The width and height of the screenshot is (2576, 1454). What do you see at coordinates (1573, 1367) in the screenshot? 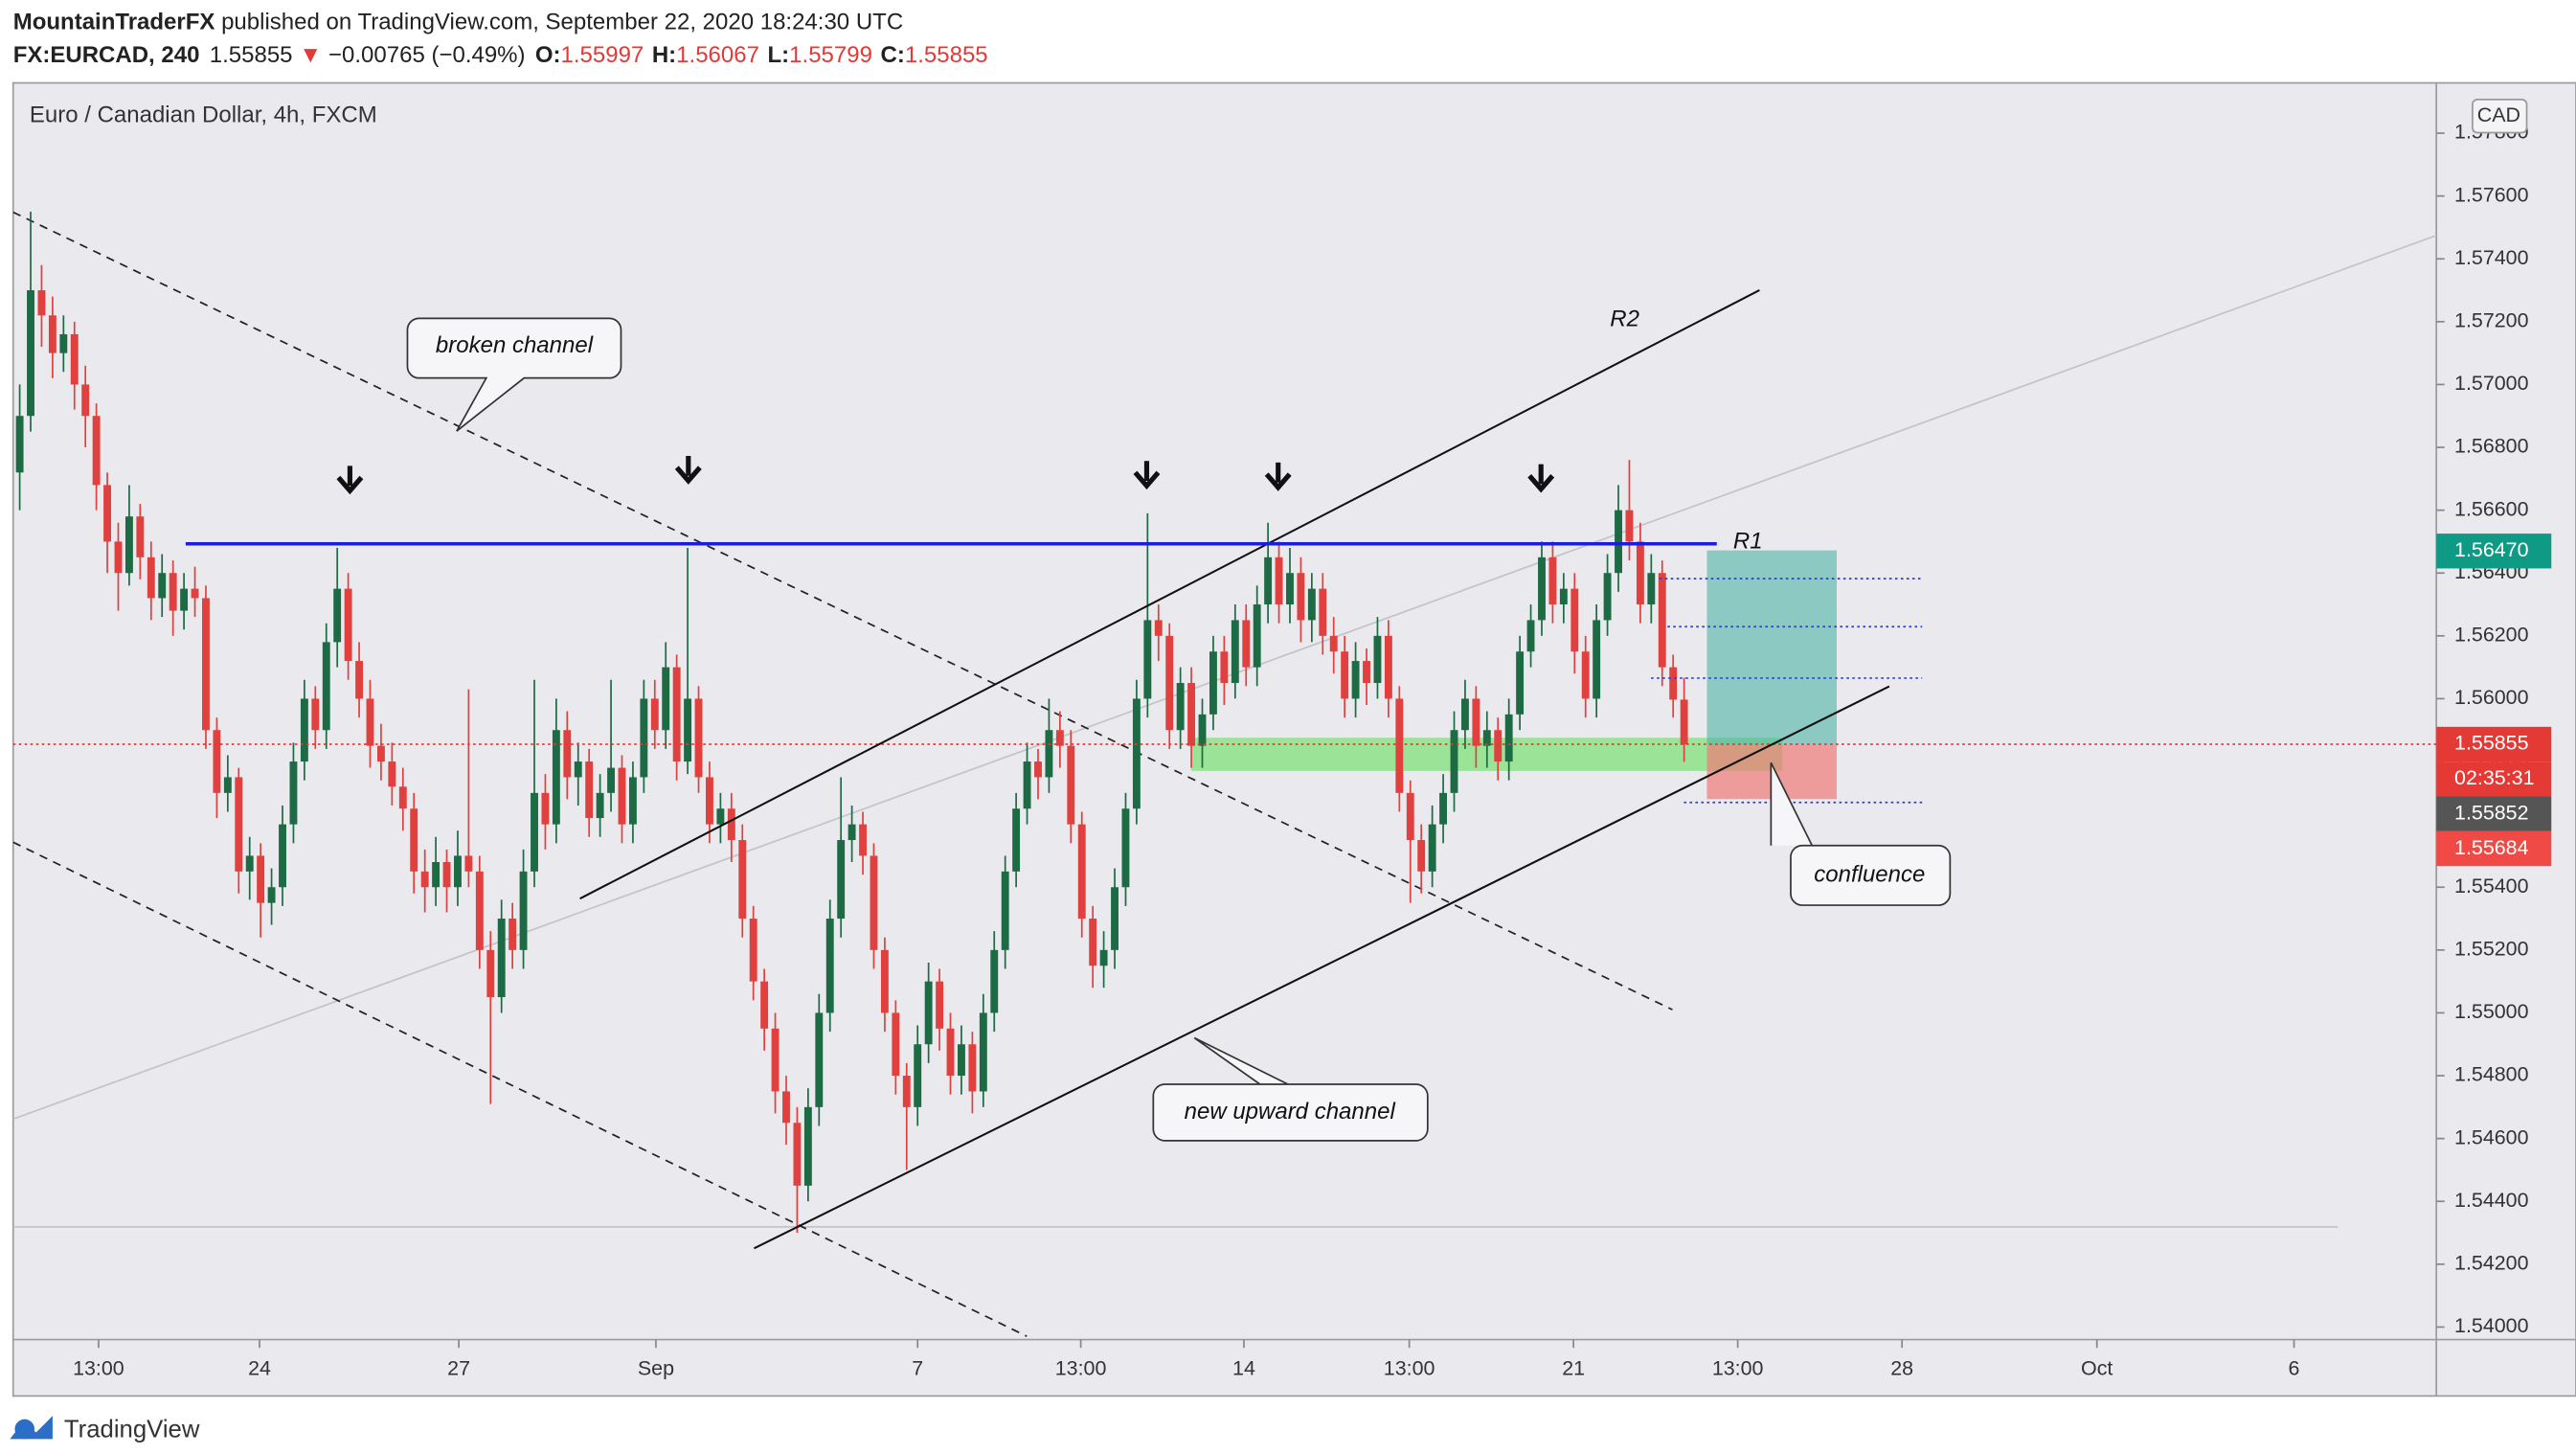
I see `x-tick-label: 21` at bounding box center [1573, 1367].